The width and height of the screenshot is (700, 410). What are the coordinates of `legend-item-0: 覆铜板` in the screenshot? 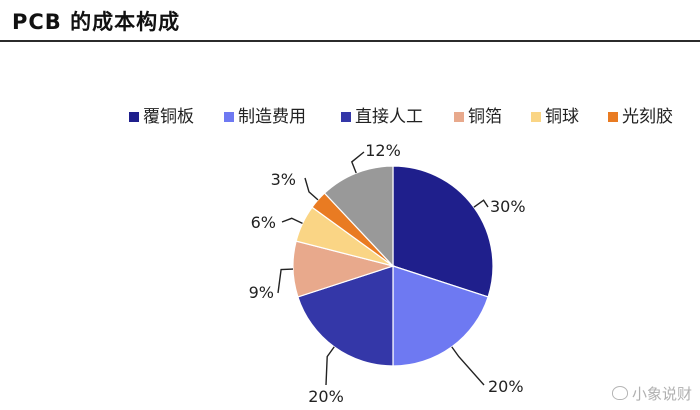 It's located at (168, 117).